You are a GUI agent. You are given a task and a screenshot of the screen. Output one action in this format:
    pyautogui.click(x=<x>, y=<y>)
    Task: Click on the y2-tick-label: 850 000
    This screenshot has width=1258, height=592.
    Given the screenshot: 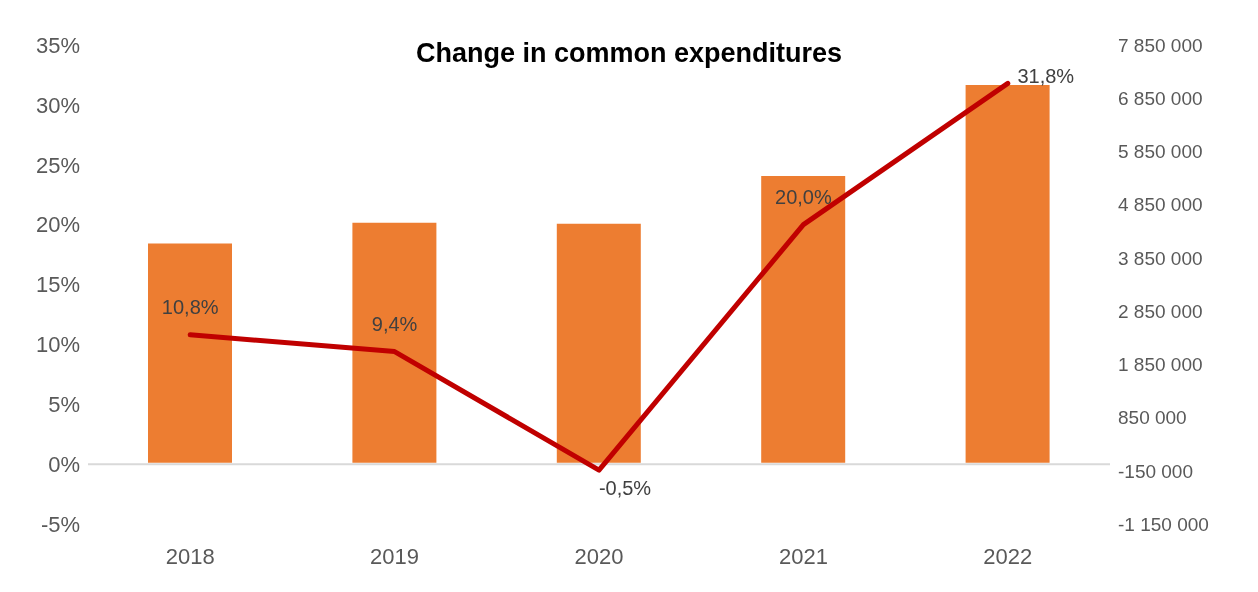 What is the action you would take?
    pyautogui.click(x=1152, y=418)
    